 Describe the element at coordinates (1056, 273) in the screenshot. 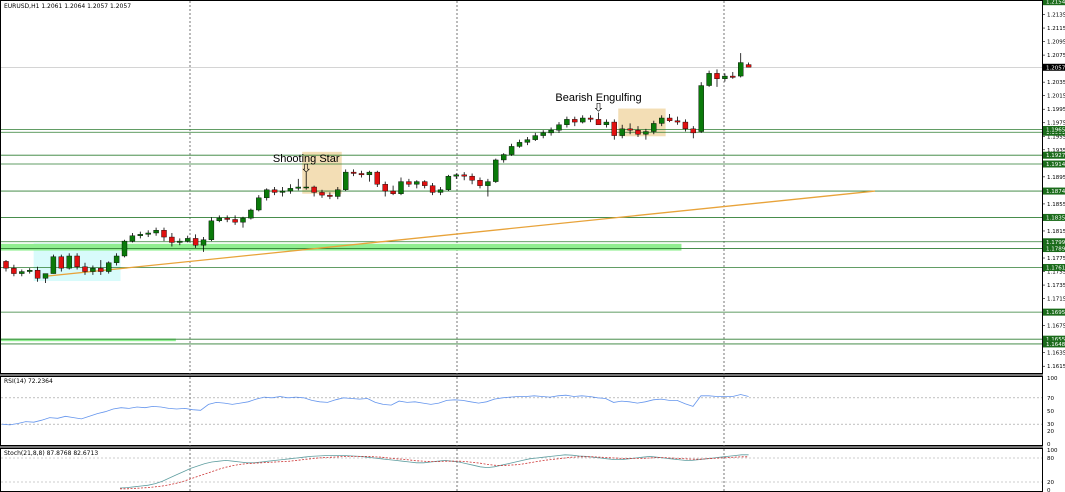

I see `price-tick-label: 1.1755` at that location.